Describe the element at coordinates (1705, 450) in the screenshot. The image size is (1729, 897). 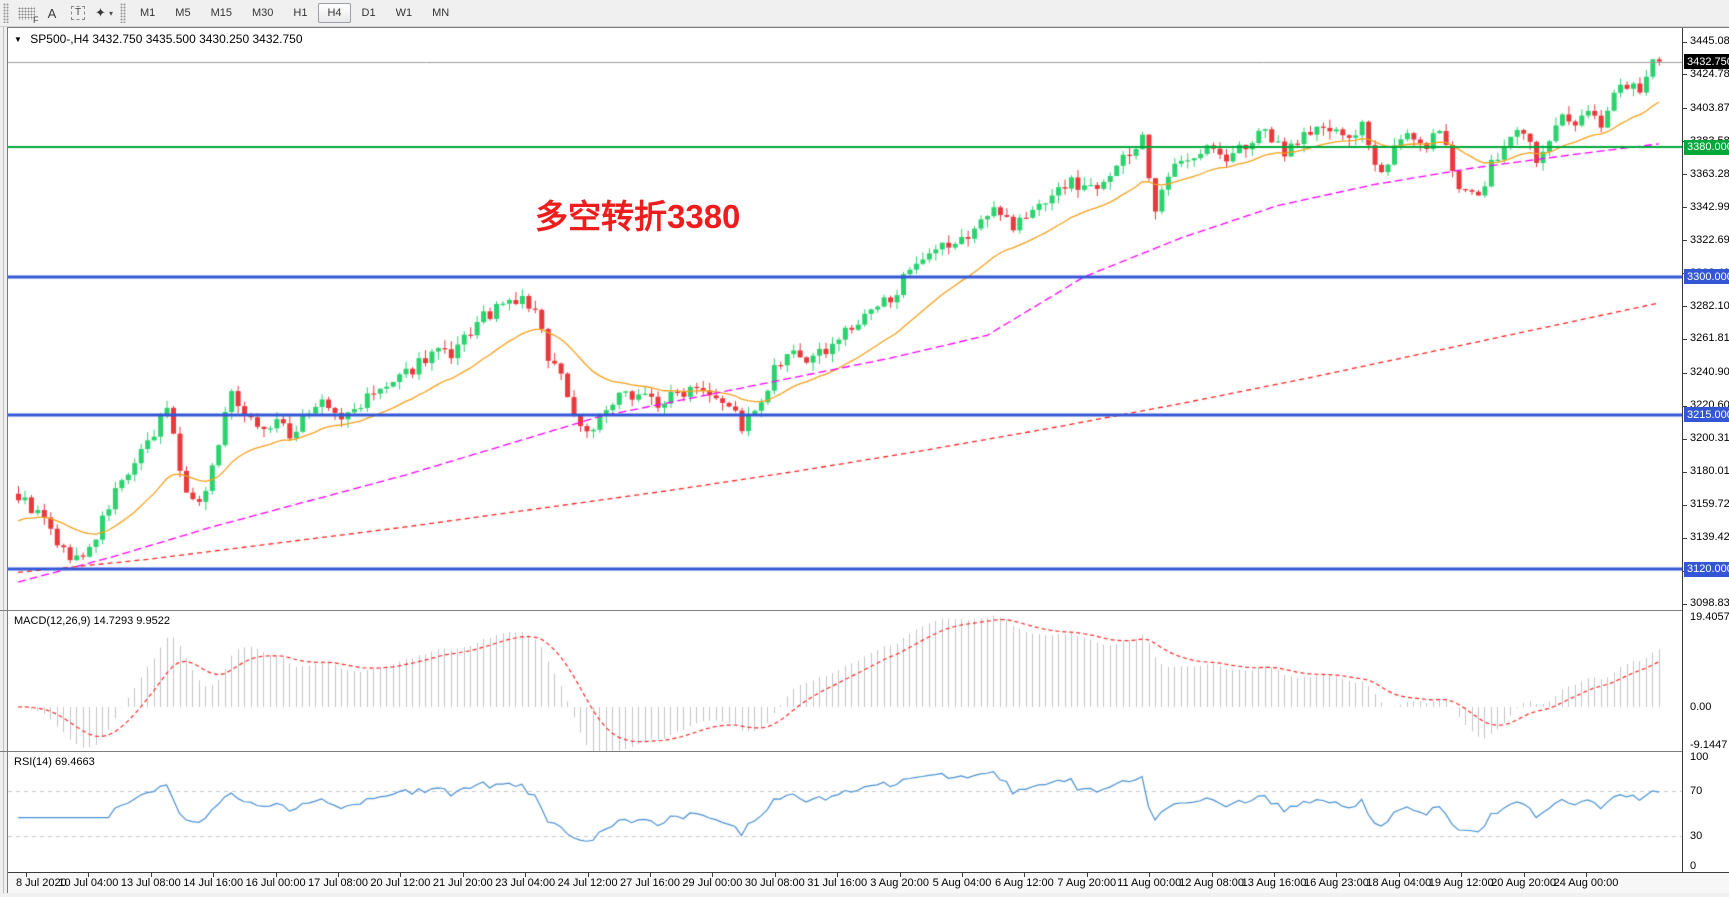
I see `price-axis` at that location.